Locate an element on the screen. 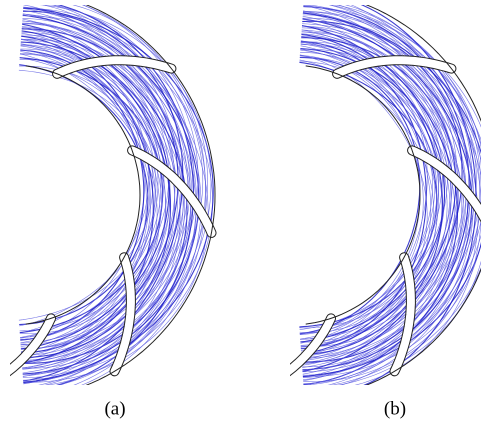 This screenshot has width=481, height=432. panel-label: (b) is located at coordinates (395, 408).